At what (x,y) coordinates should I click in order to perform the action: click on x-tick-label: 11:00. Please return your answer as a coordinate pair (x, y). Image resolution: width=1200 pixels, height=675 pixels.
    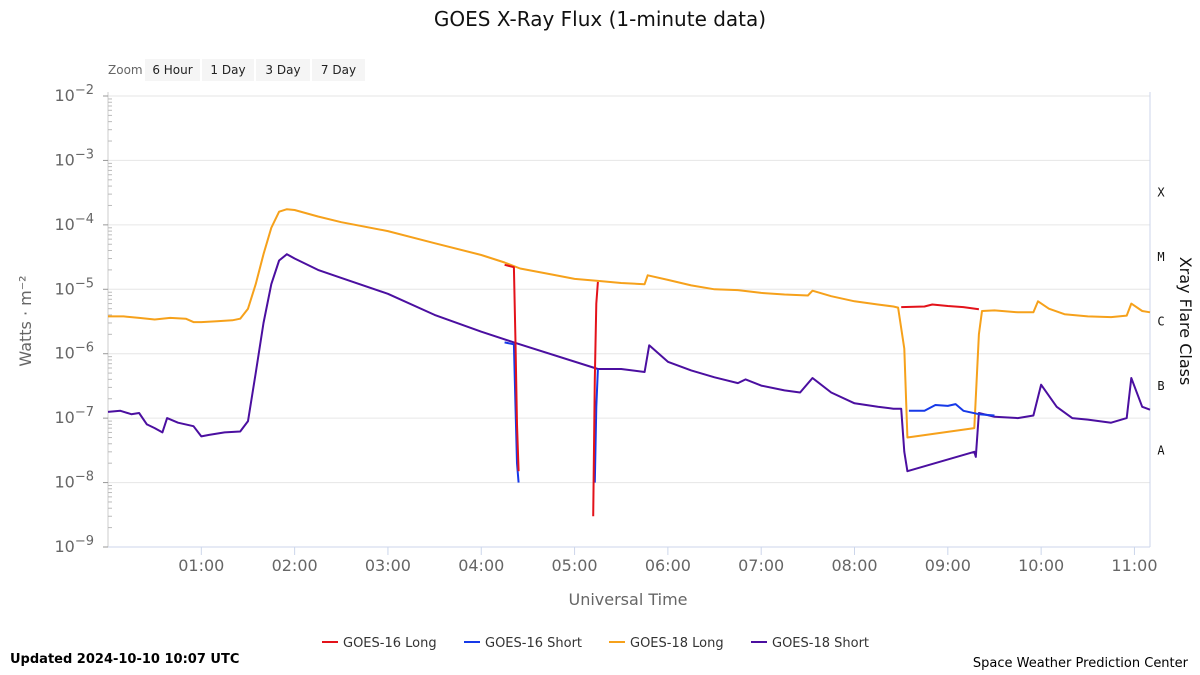
    Looking at the image, I should click on (1134, 565).